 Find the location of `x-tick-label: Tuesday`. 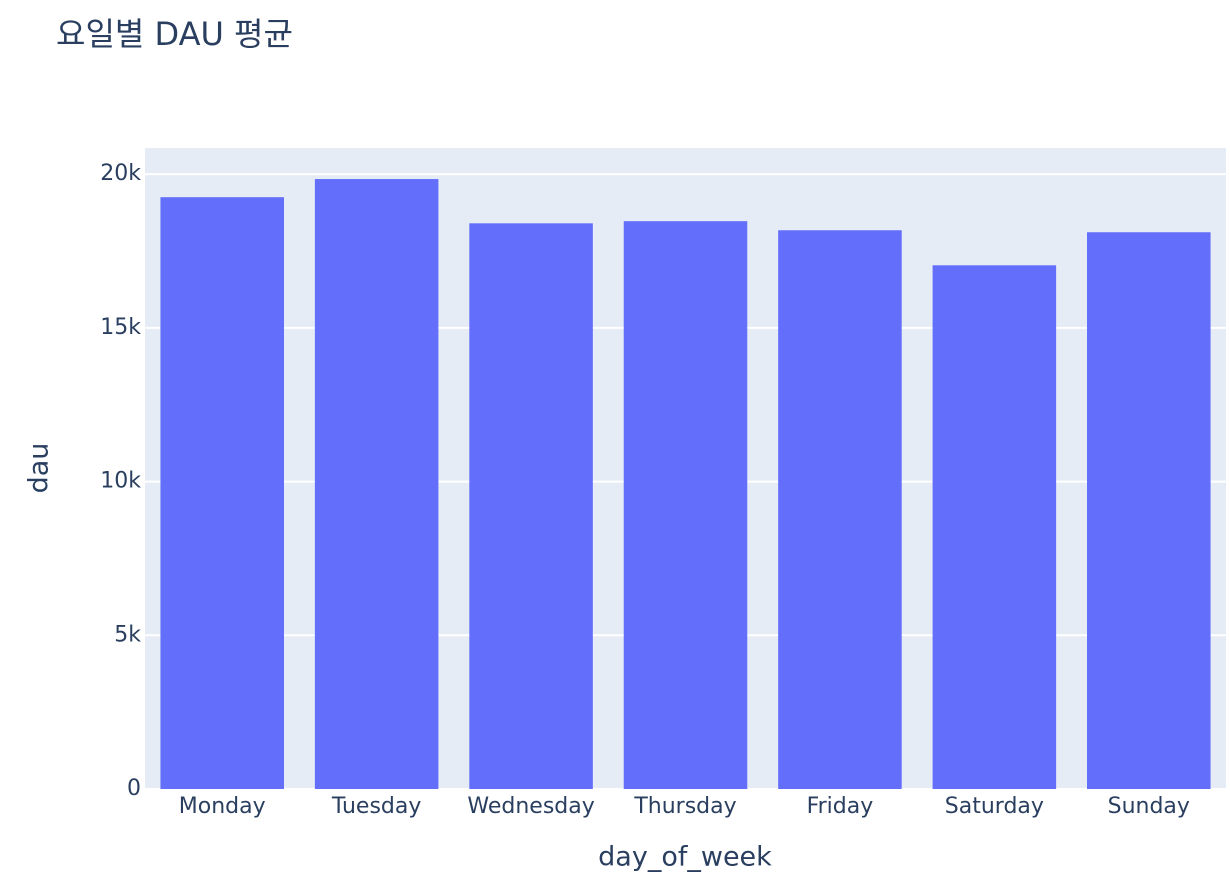

x-tick-label: Tuesday is located at coordinates (376, 806).